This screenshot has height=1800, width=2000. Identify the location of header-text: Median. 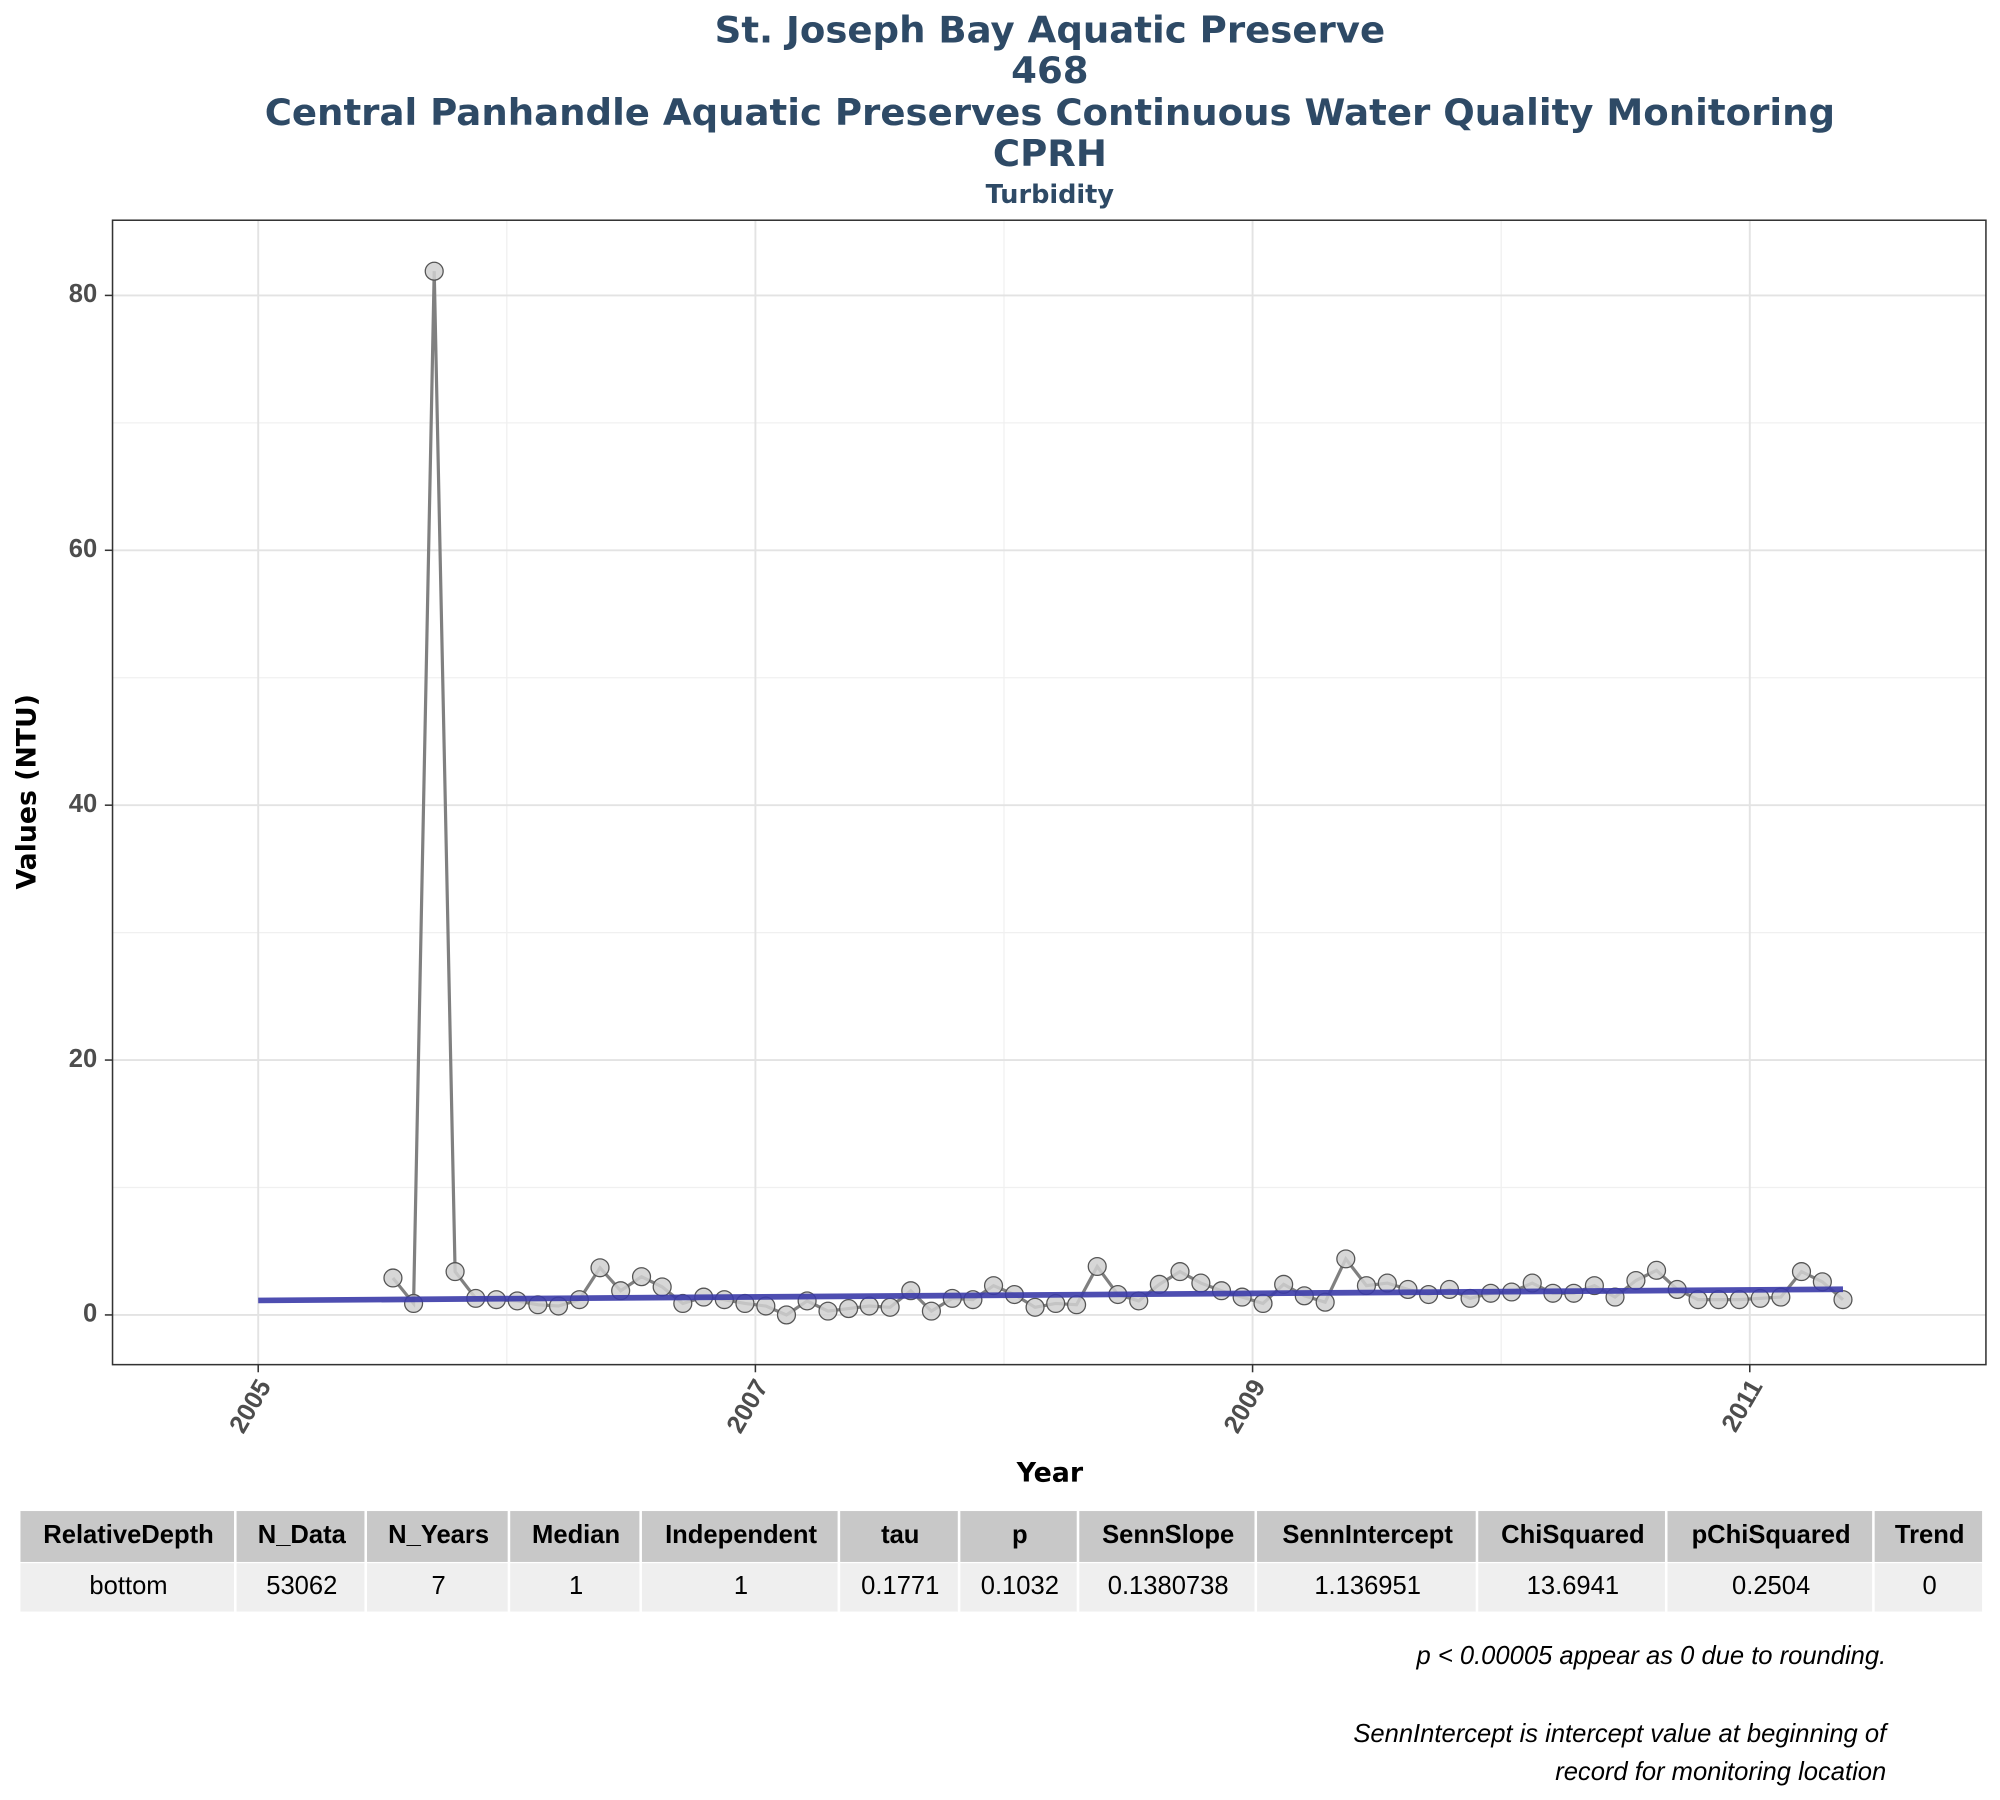
(576, 1535).